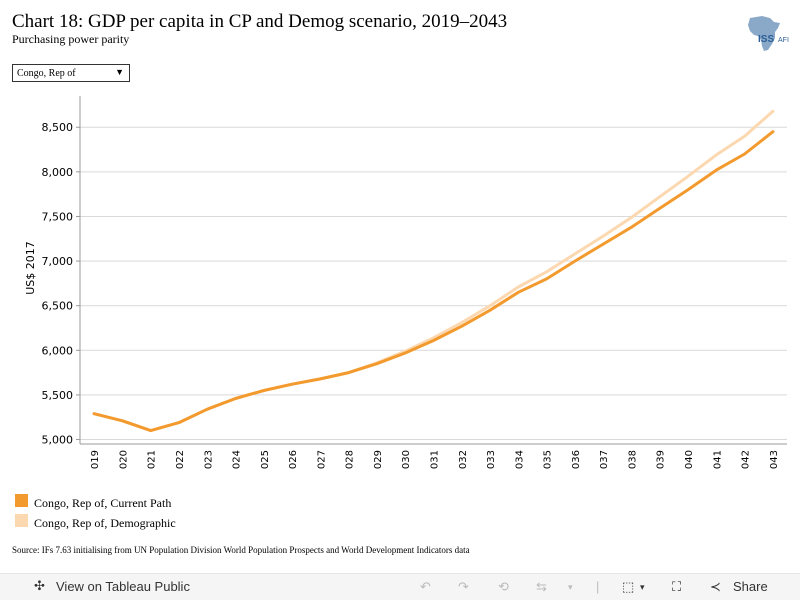 The height and width of the screenshot is (600, 800). I want to click on x-tick-label: 2035, so click(548, 460).